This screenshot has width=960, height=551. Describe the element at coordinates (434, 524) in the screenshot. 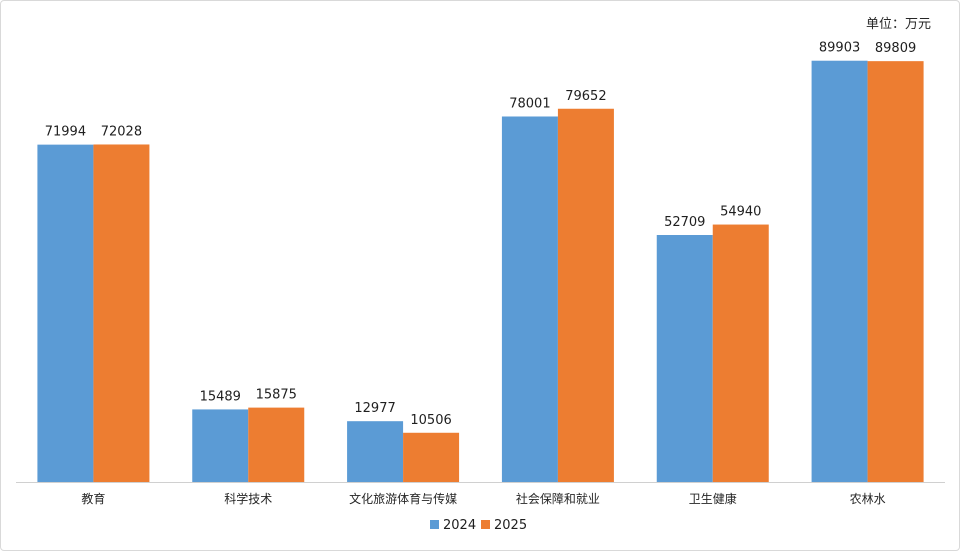

I see `legend-swatch-2024` at that location.